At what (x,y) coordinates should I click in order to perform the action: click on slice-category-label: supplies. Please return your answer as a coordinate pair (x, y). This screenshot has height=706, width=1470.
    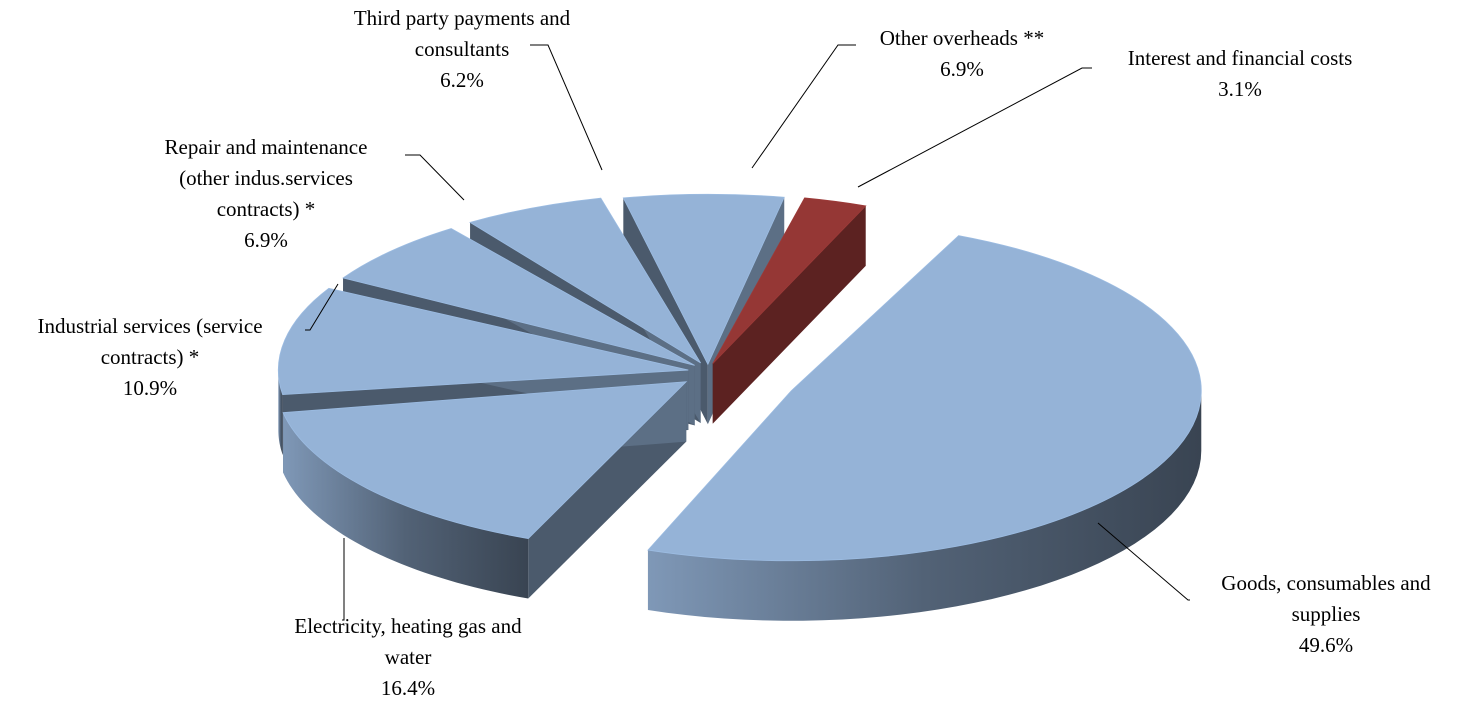
    Looking at the image, I should click on (1326, 614).